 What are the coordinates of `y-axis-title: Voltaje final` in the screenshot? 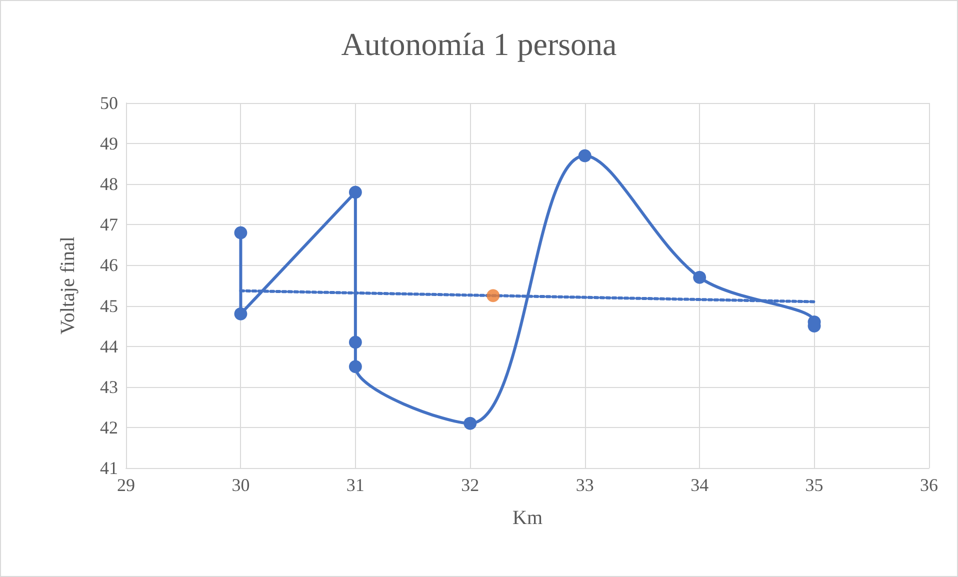 It's located at (68, 285).